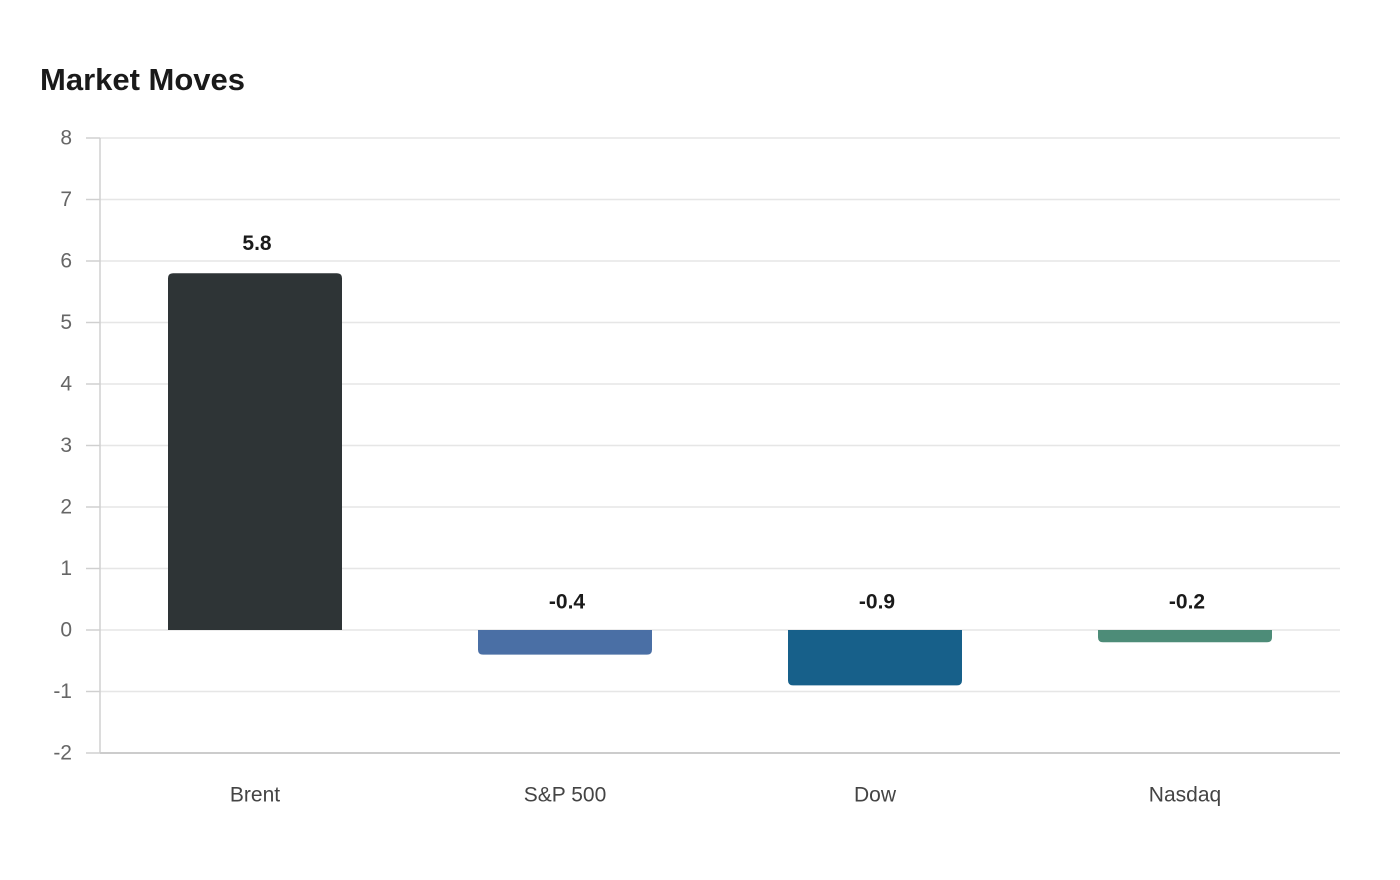  What do you see at coordinates (255, 795) in the screenshot?
I see `category-label: Brent` at bounding box center [255, 795].